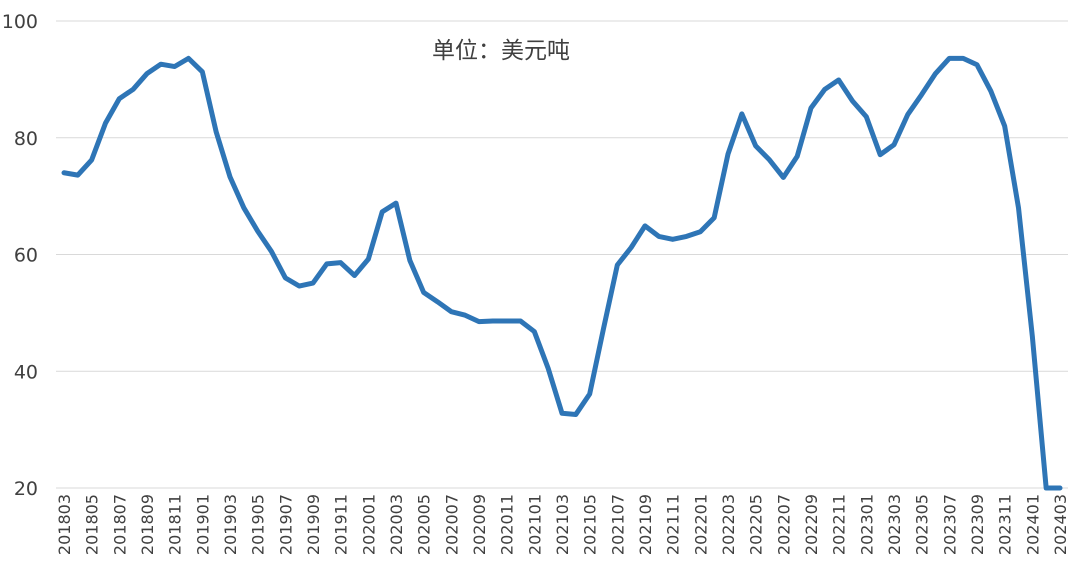 The width and height of the screenshot is (1080, 574). I want to click on y-axis: 20 40 60 80 100, so click(20, 255).